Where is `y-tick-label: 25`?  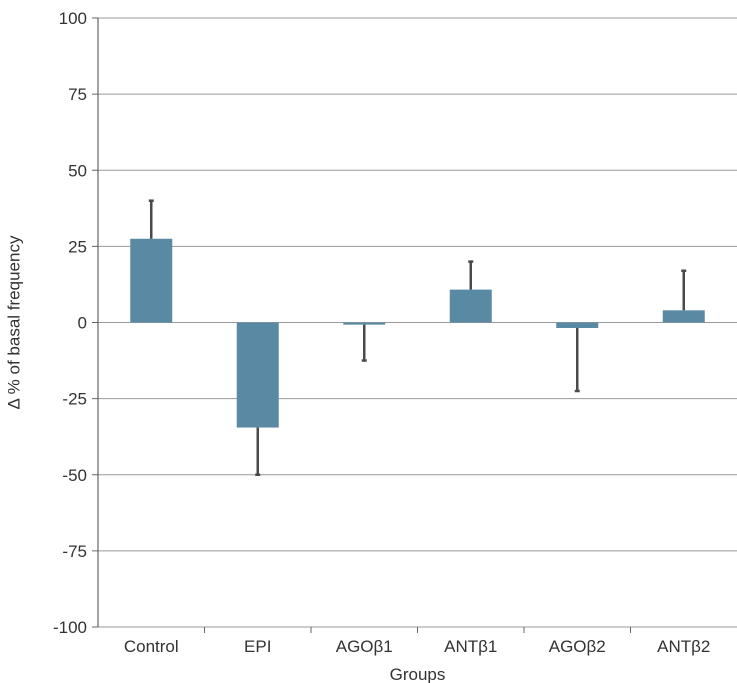
y-tick-label: 25 is located at coordinates (77, 246).